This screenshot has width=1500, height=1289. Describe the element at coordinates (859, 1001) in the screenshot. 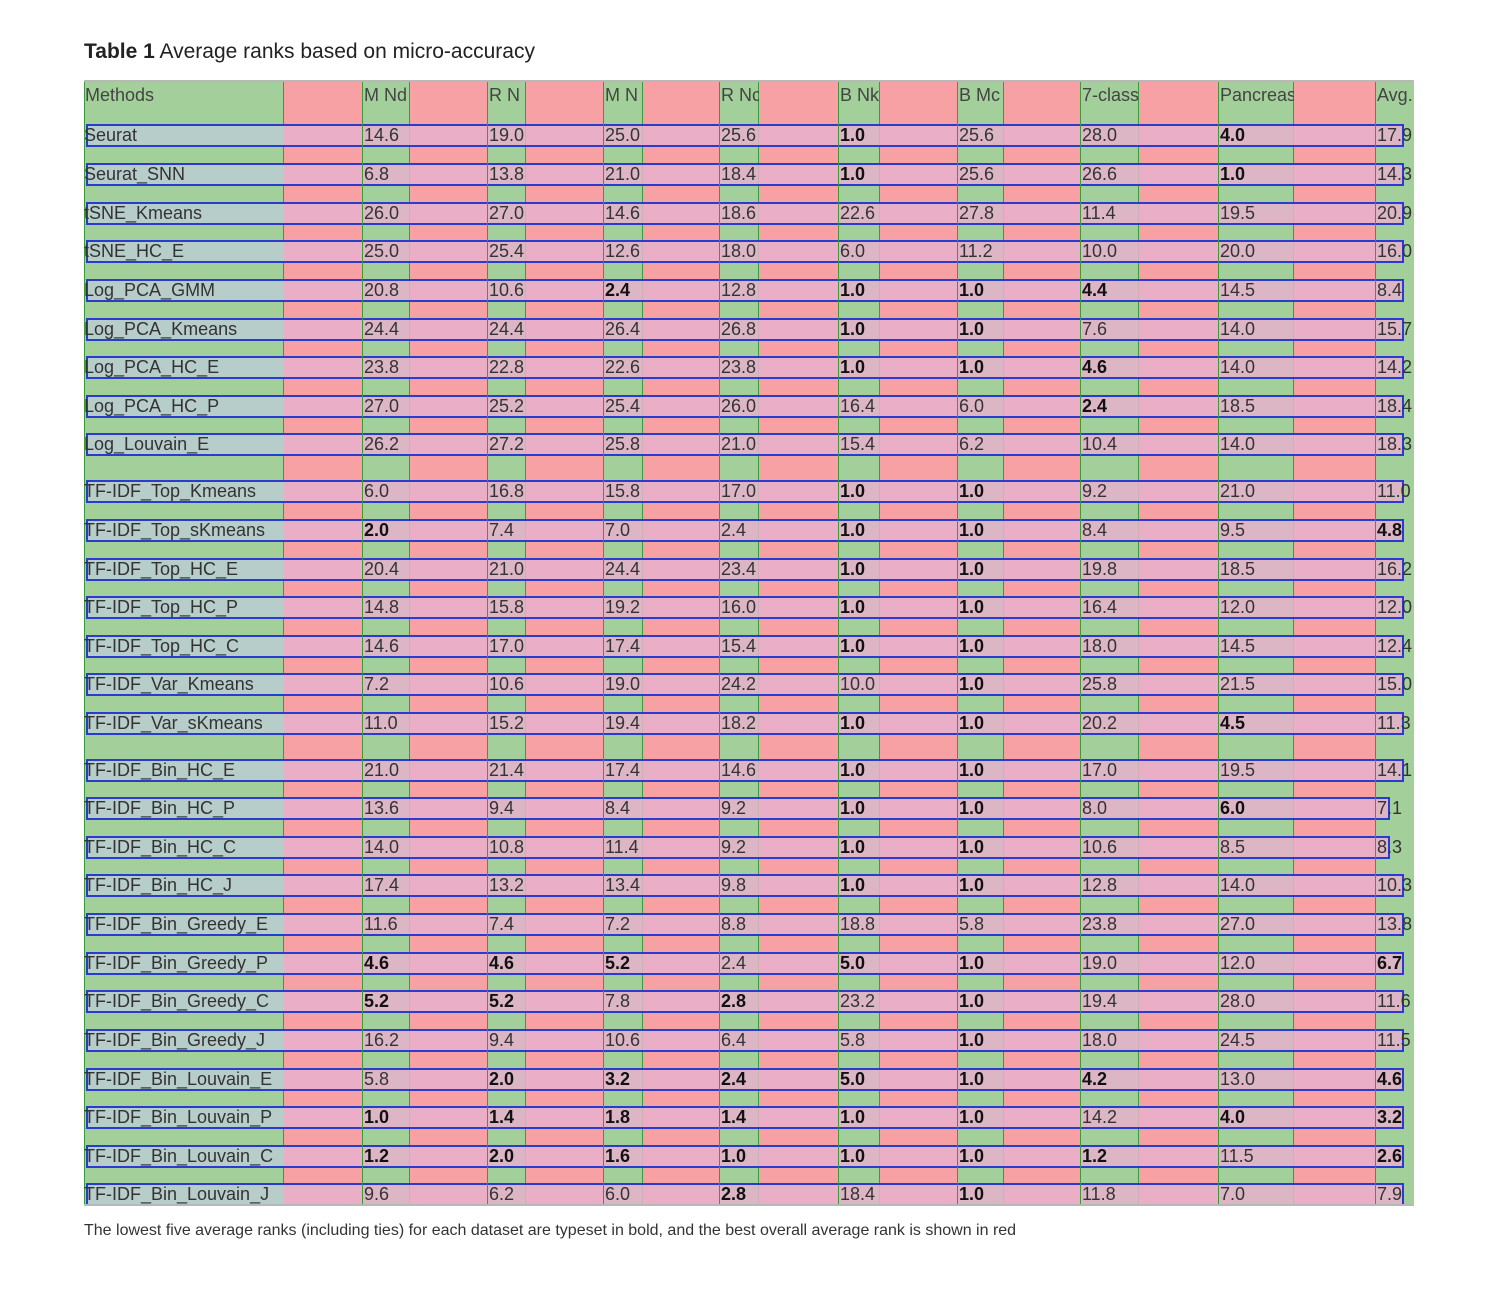

I see `rank-value: 23.2` at that location.